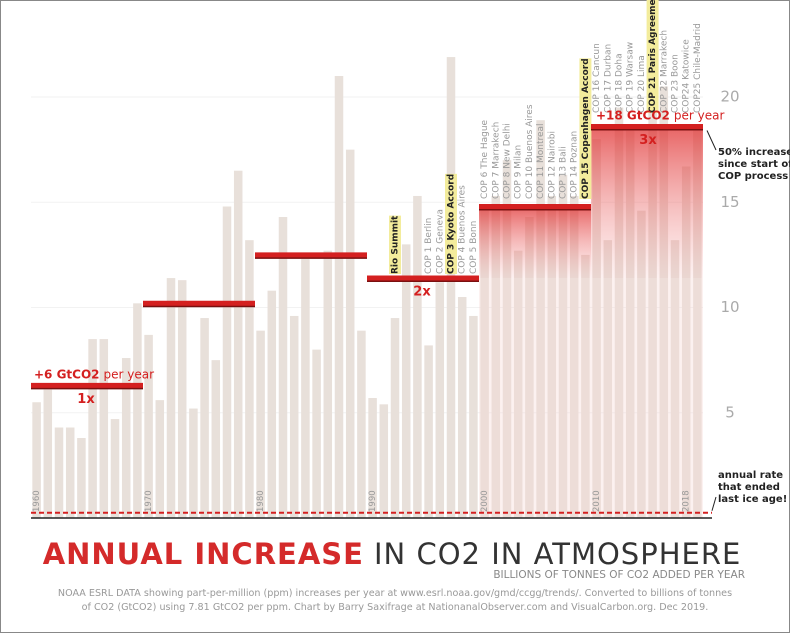  What do you see at coordinates (729, 202) in the screenshot?
I see `y-tick-label: 15` at bounding box center [729, 202].